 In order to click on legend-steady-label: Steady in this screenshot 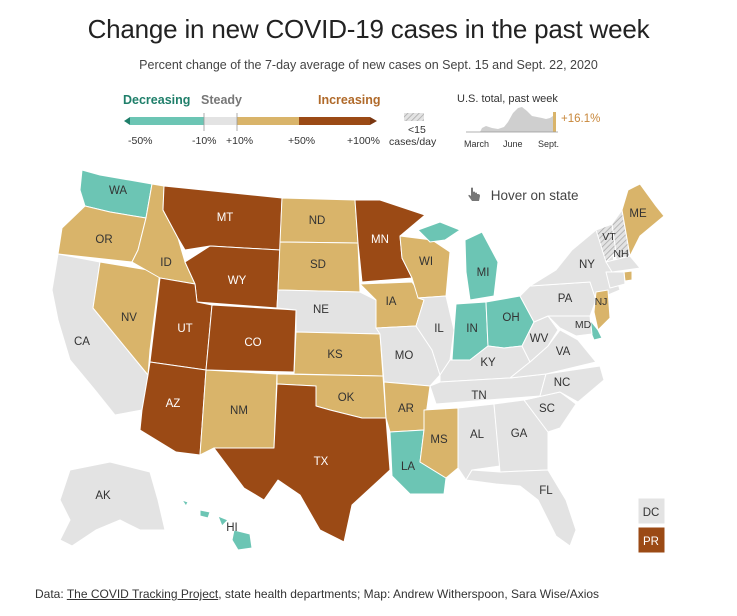, I will do `click(221, 100)`.